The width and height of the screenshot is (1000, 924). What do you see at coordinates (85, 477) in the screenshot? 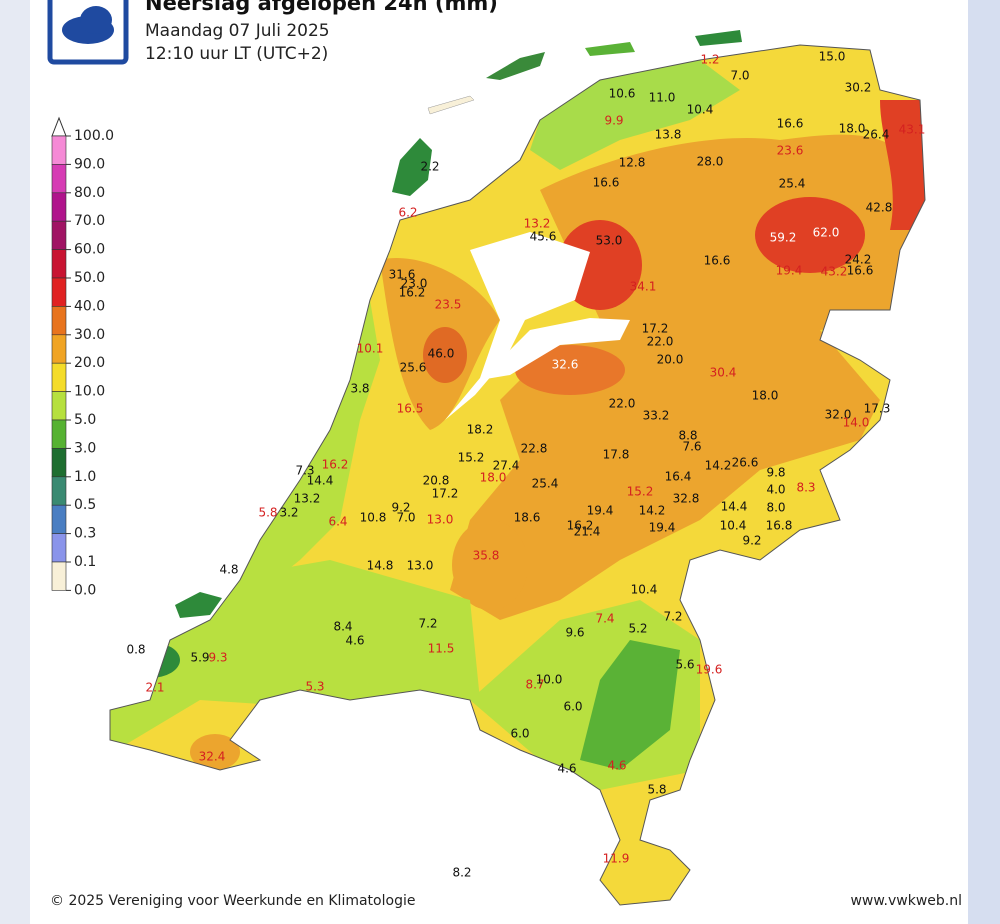
I see `legend-label: 1.0` at bounding box center [85, 477].